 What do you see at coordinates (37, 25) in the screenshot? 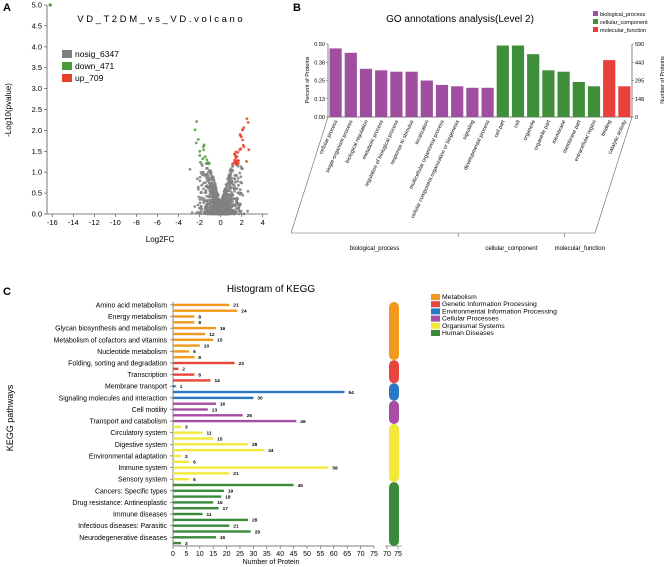
I see `volcano-y-tick-label: 4.5` at bounding box center [37, 25].